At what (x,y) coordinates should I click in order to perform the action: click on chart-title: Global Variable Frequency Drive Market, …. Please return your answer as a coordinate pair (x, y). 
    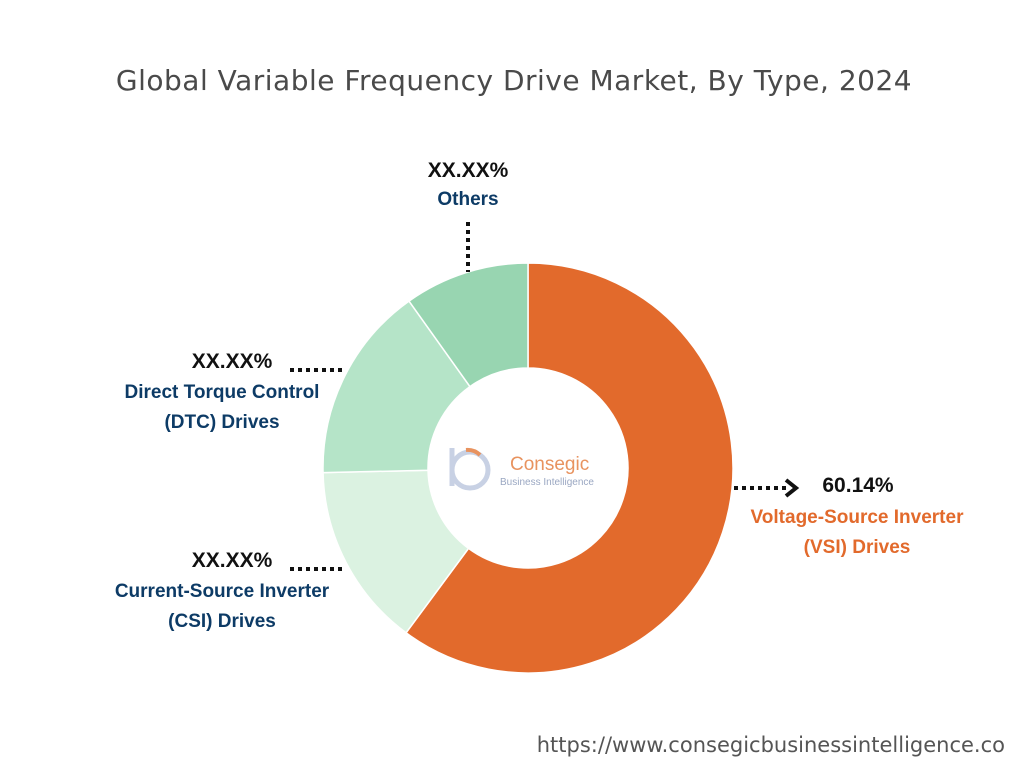
    Looking at the image, I should click on (514, 80).